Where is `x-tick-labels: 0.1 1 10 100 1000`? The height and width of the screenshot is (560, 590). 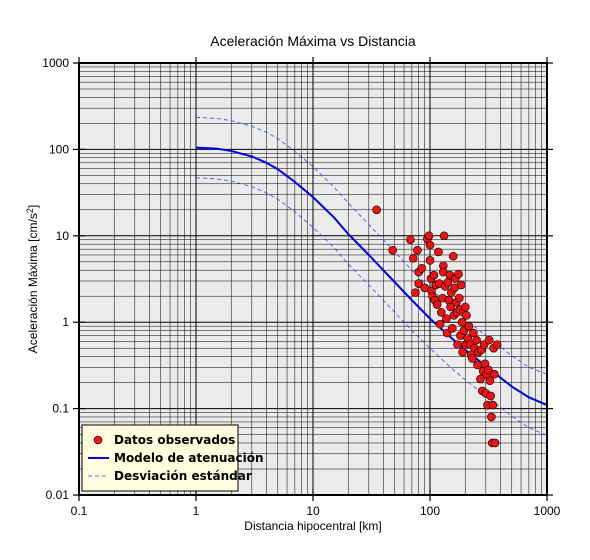
x-tick-labels: 0.1 1 10 100 1000 is located at coordinates (316, 511).